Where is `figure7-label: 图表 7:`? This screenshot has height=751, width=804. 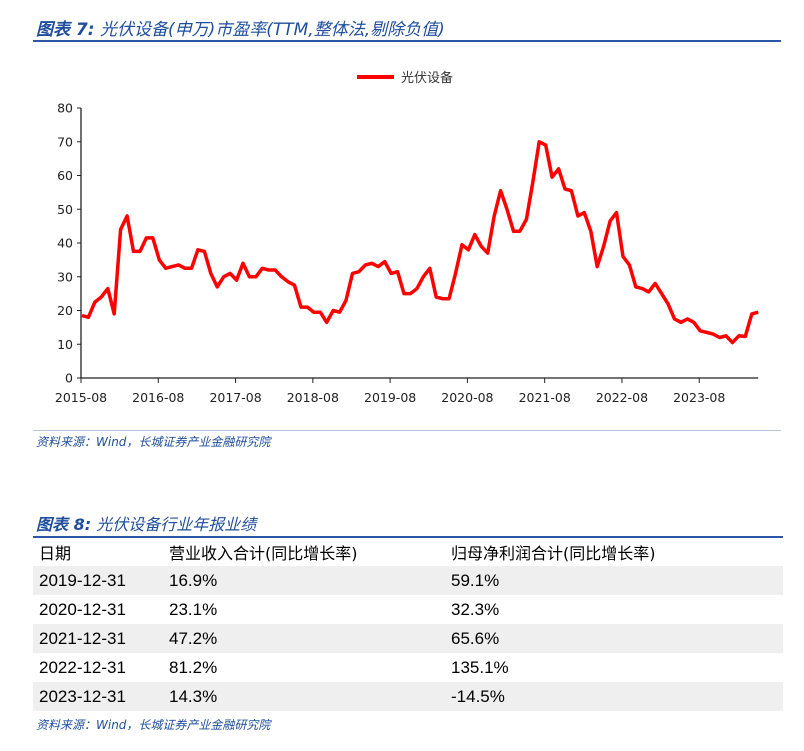
figure7-label: 图表 7: is located at coordinates (65, 30).